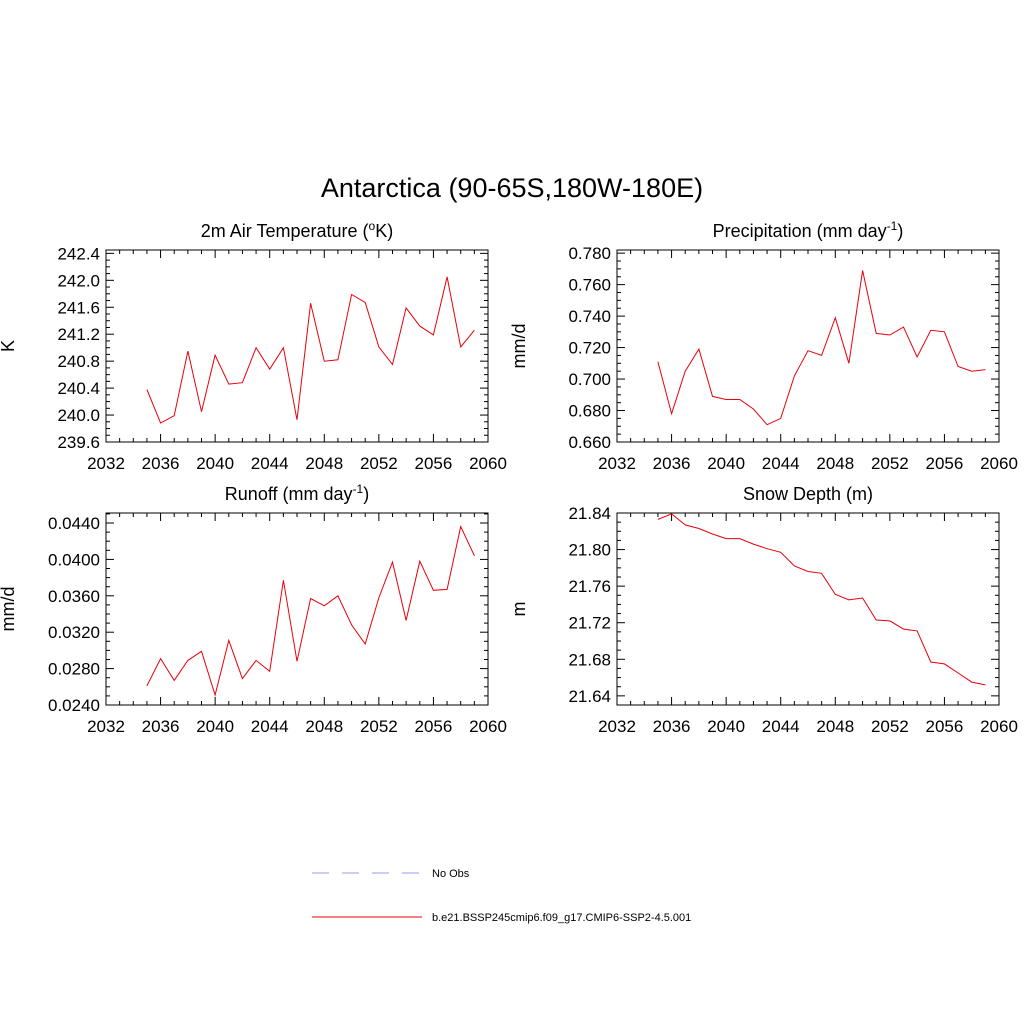  Describe the element at coordinates (589, 442) in the screenshot. I see `y-tick-label: 0.660` at that location.